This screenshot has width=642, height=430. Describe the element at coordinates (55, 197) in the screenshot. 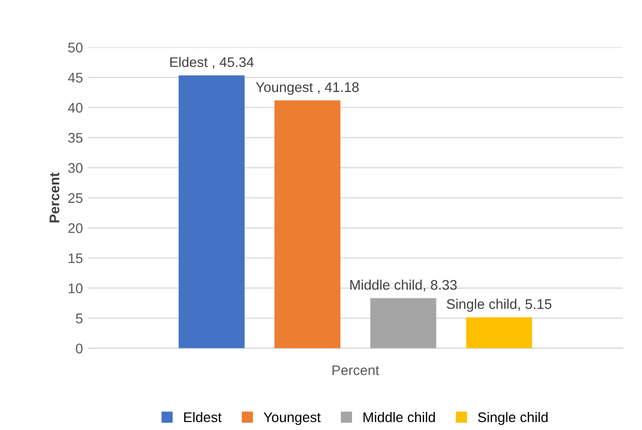

I see `y-axis-title: Percent` at that location.